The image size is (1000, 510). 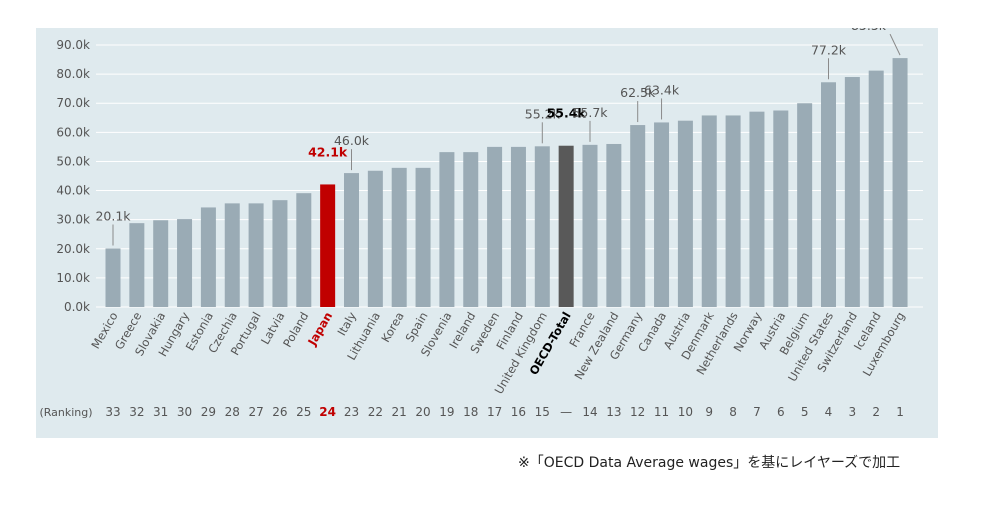 What do you see at coordinates (137, 265) in the screenshot?
I see `bar-greece` at bounding box center [137, 265].